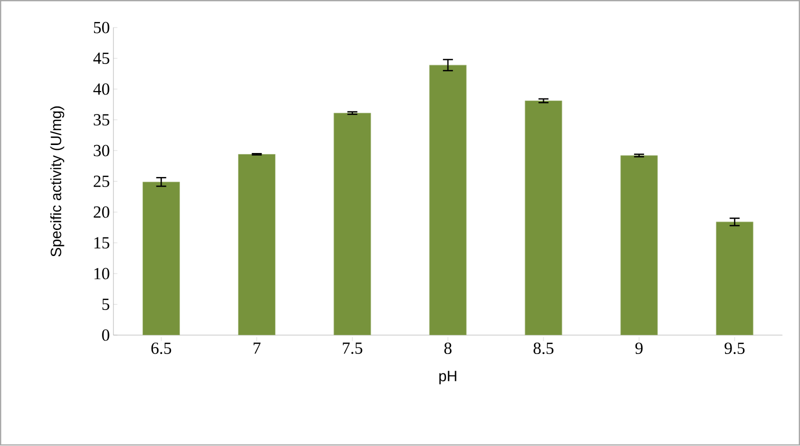 This screenshot has height=446, width=800. Describe the element at coordinates (106, 336) in the screenshot. I see `y-tick-label: 0` at that location.